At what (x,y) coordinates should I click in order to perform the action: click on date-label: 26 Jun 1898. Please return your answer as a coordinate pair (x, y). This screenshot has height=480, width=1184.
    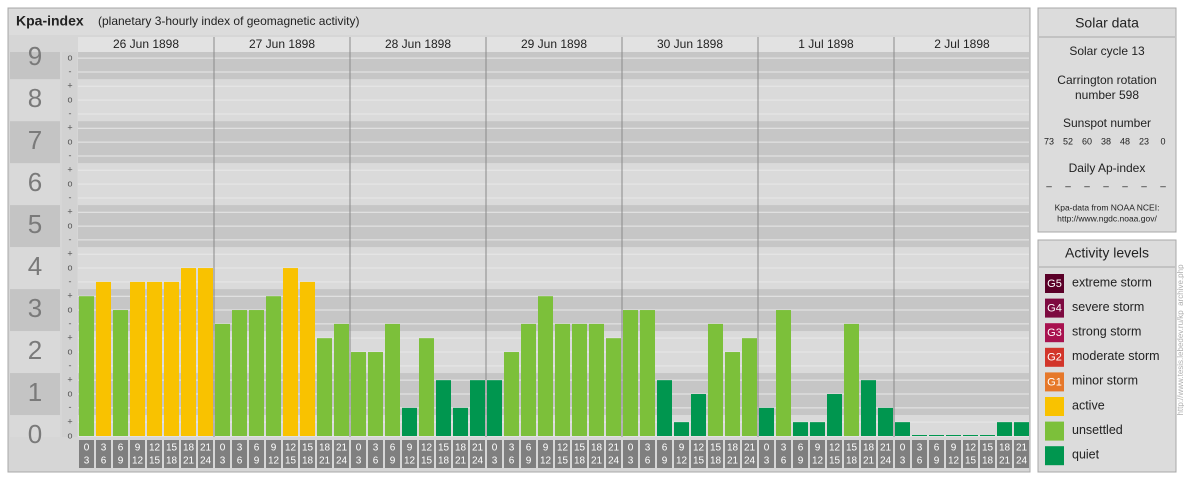
    Looking at the image, I should click on (146, 44).